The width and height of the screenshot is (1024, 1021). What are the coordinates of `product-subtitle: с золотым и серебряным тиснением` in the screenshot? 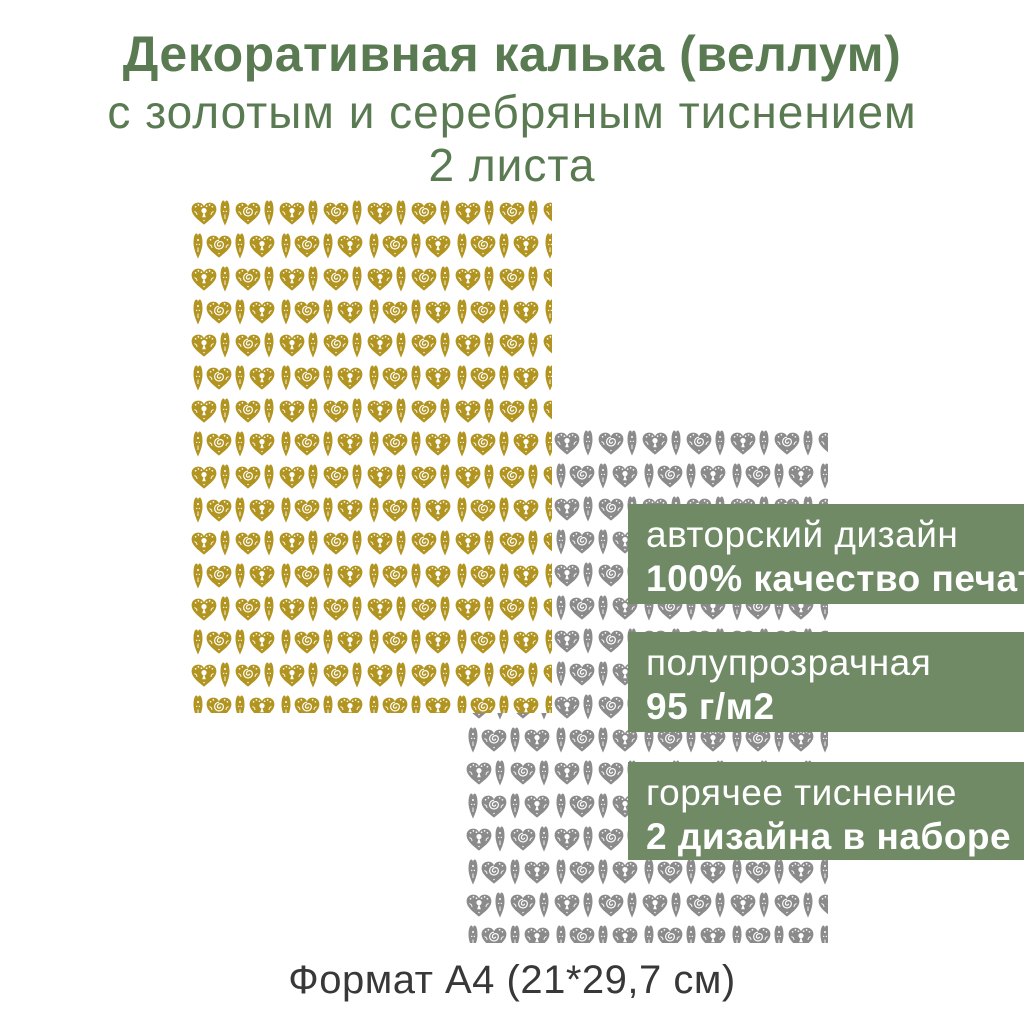 It's located at (512, 112).